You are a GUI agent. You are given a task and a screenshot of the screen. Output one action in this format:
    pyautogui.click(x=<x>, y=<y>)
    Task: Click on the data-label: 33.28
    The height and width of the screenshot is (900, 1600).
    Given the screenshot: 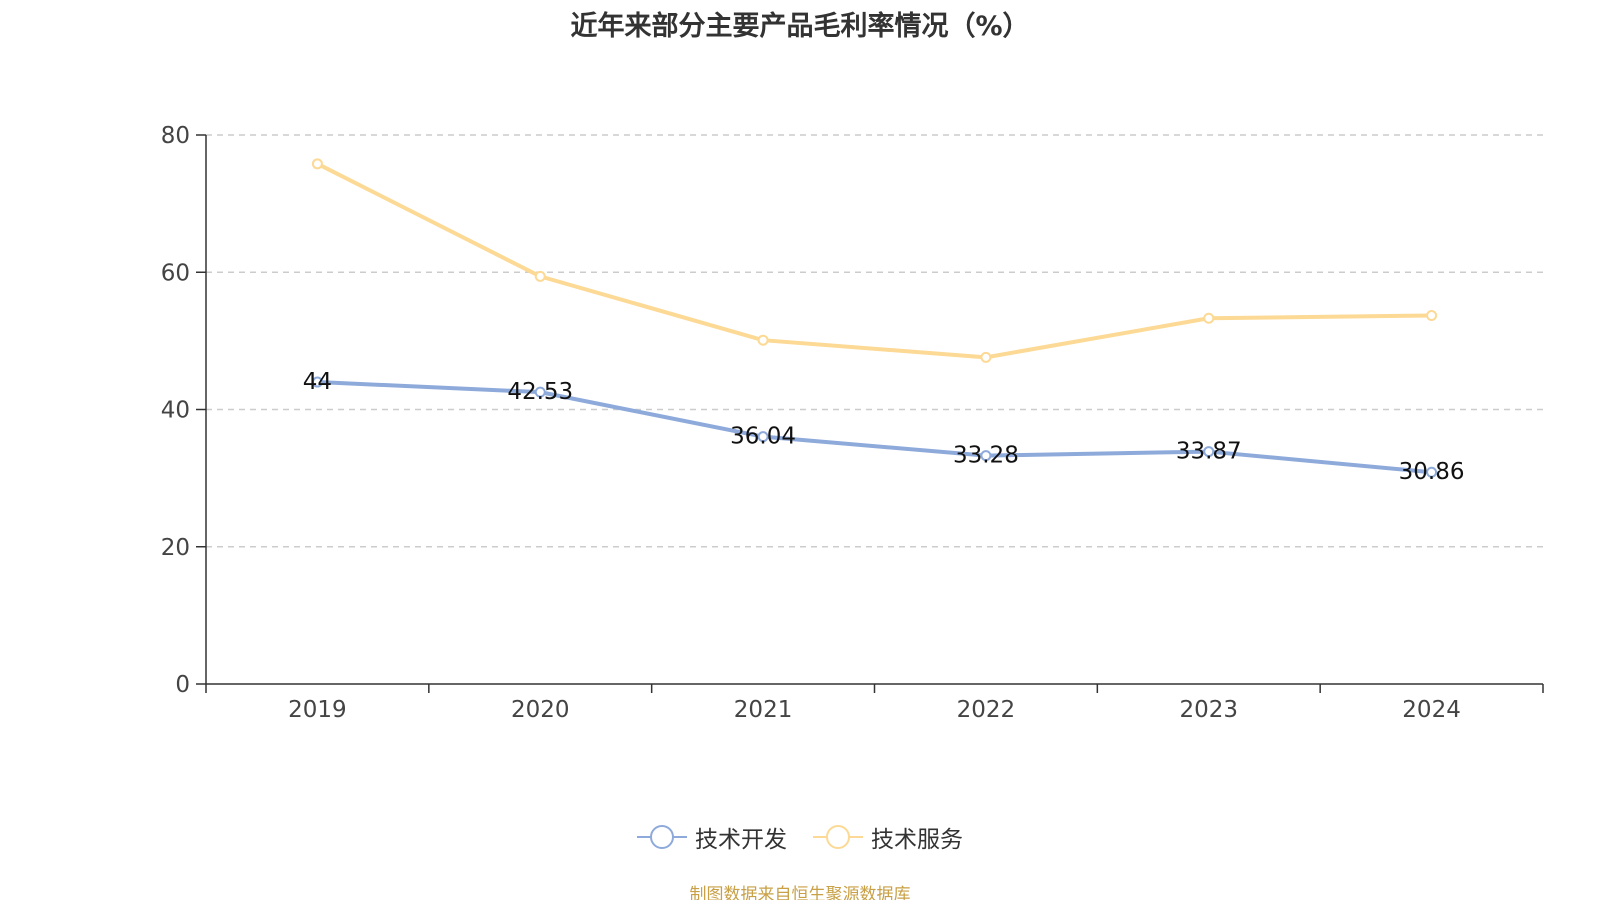 What is the action you would take?
    pyautogui.click(x=986, y=456)
    